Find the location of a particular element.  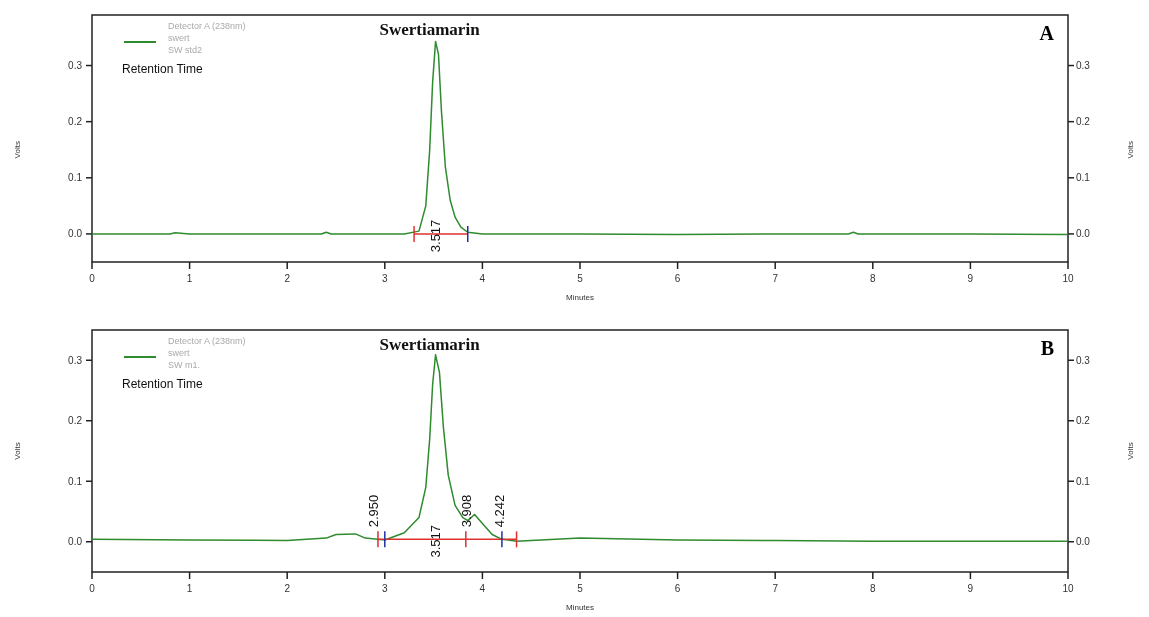

annotation: 4.242 is located at coordinates (500, 511).